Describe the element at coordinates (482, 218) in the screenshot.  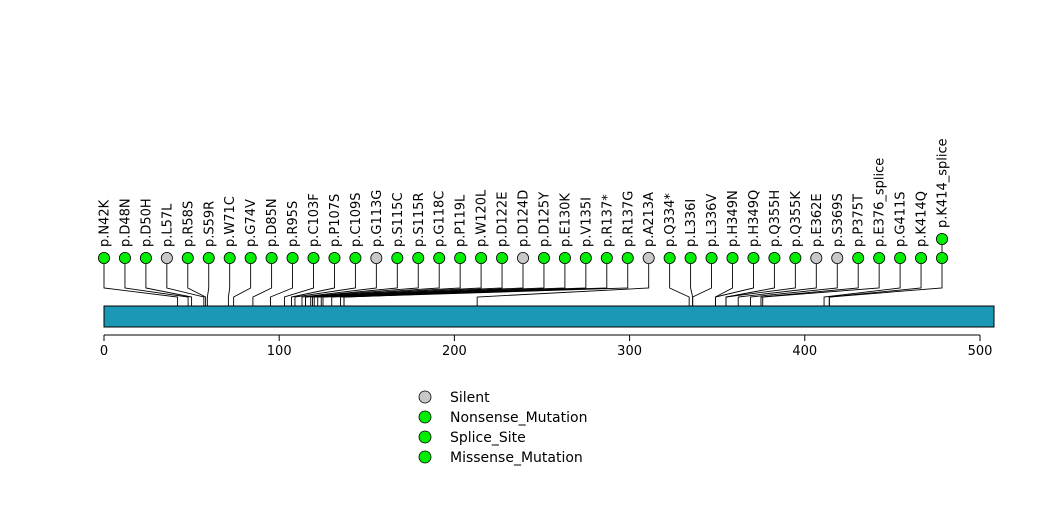
I see `mutation-label: p.W120L` at that location.